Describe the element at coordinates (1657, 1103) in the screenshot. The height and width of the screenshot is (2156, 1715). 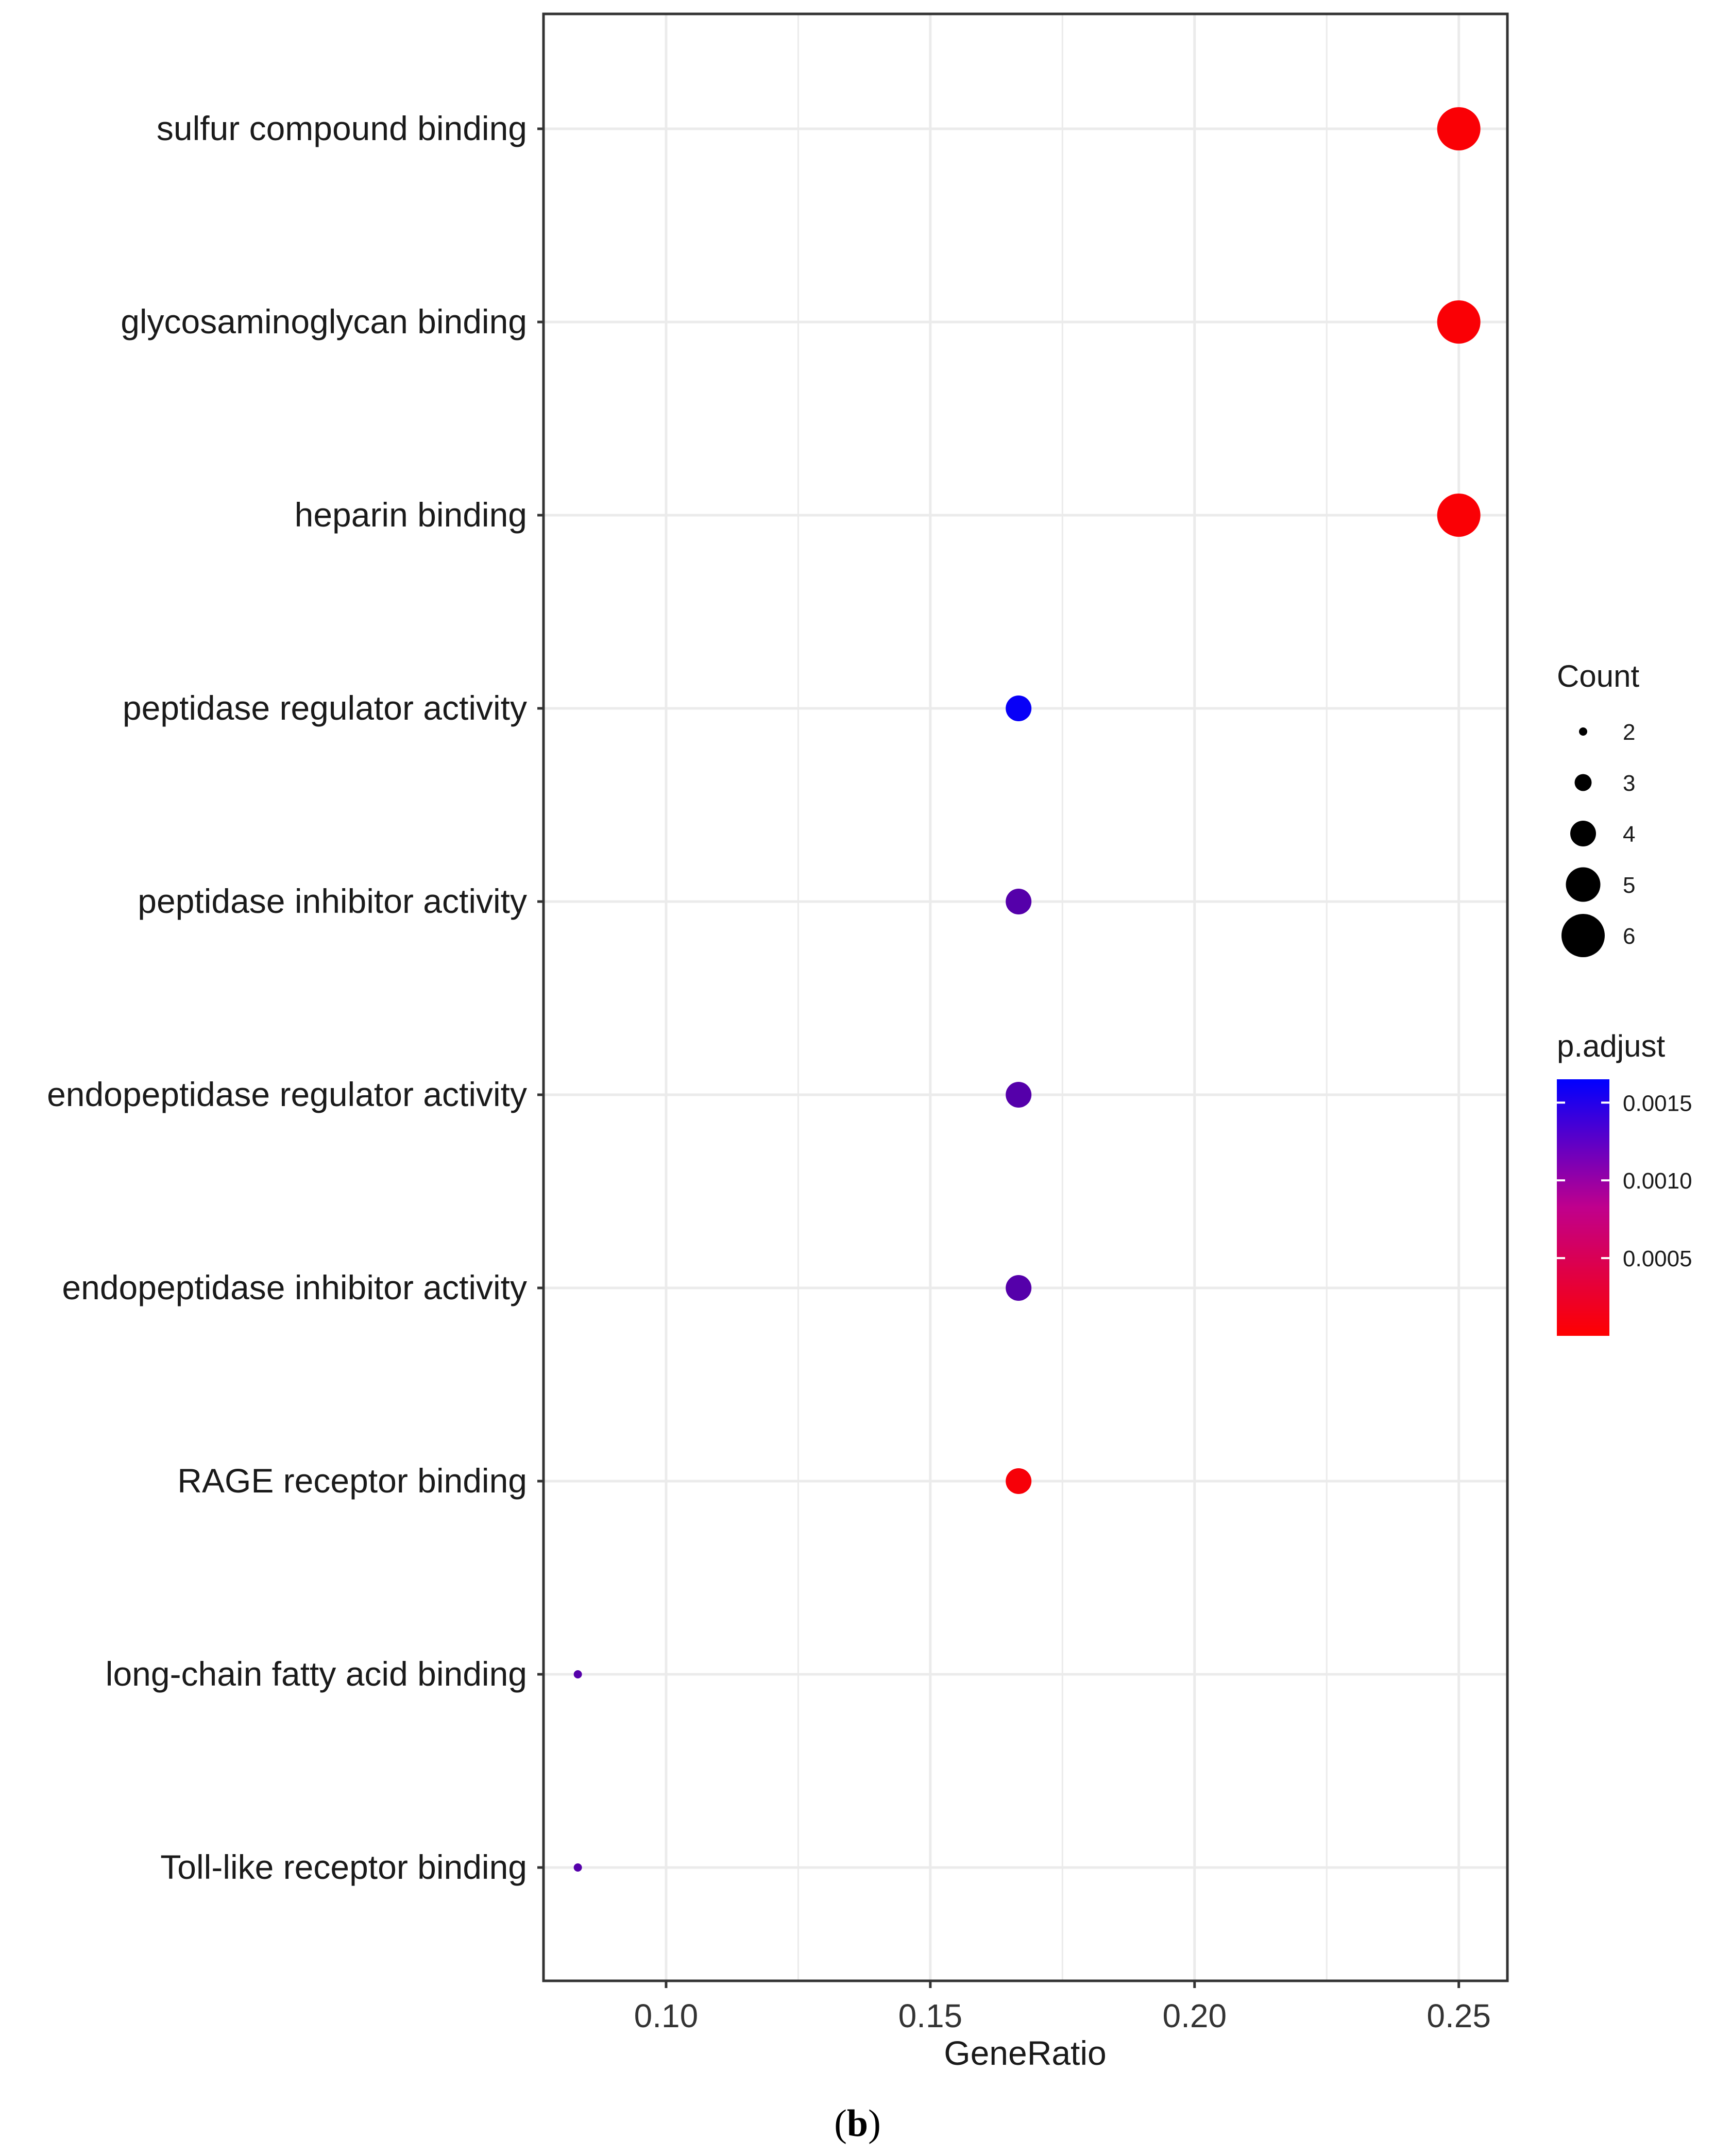
I see `colorbar-tick-label: 0.0015` at that location.